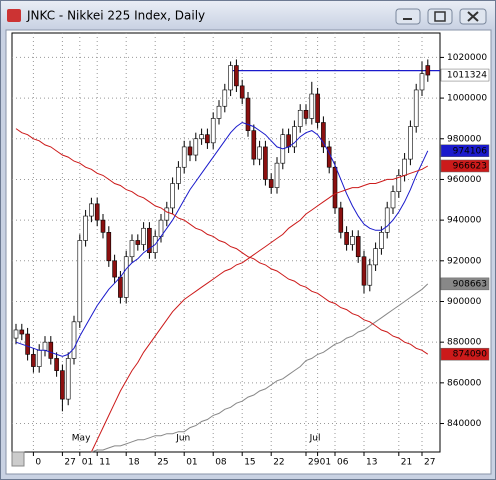 This screenshot has width=496, height=480. I want to click on x-tick-label: 18, so click(134, 463).